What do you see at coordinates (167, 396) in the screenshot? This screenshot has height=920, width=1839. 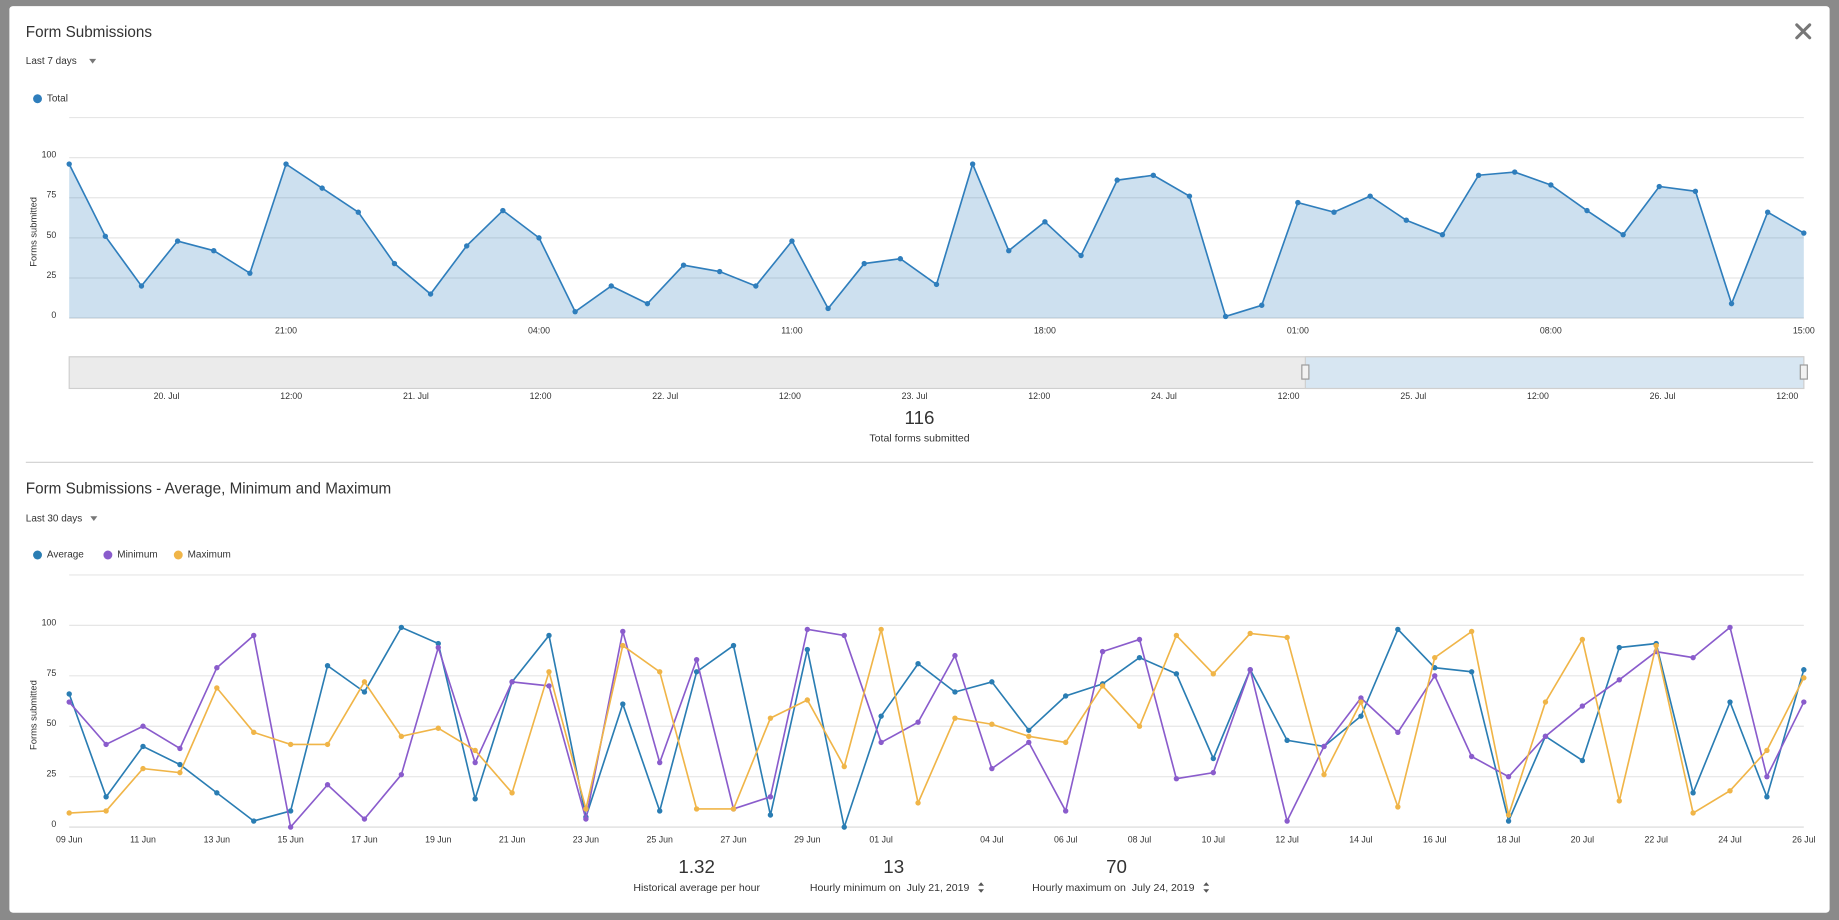 I see `navigator-label: 20. Jul` at bounding box center [167, 396].